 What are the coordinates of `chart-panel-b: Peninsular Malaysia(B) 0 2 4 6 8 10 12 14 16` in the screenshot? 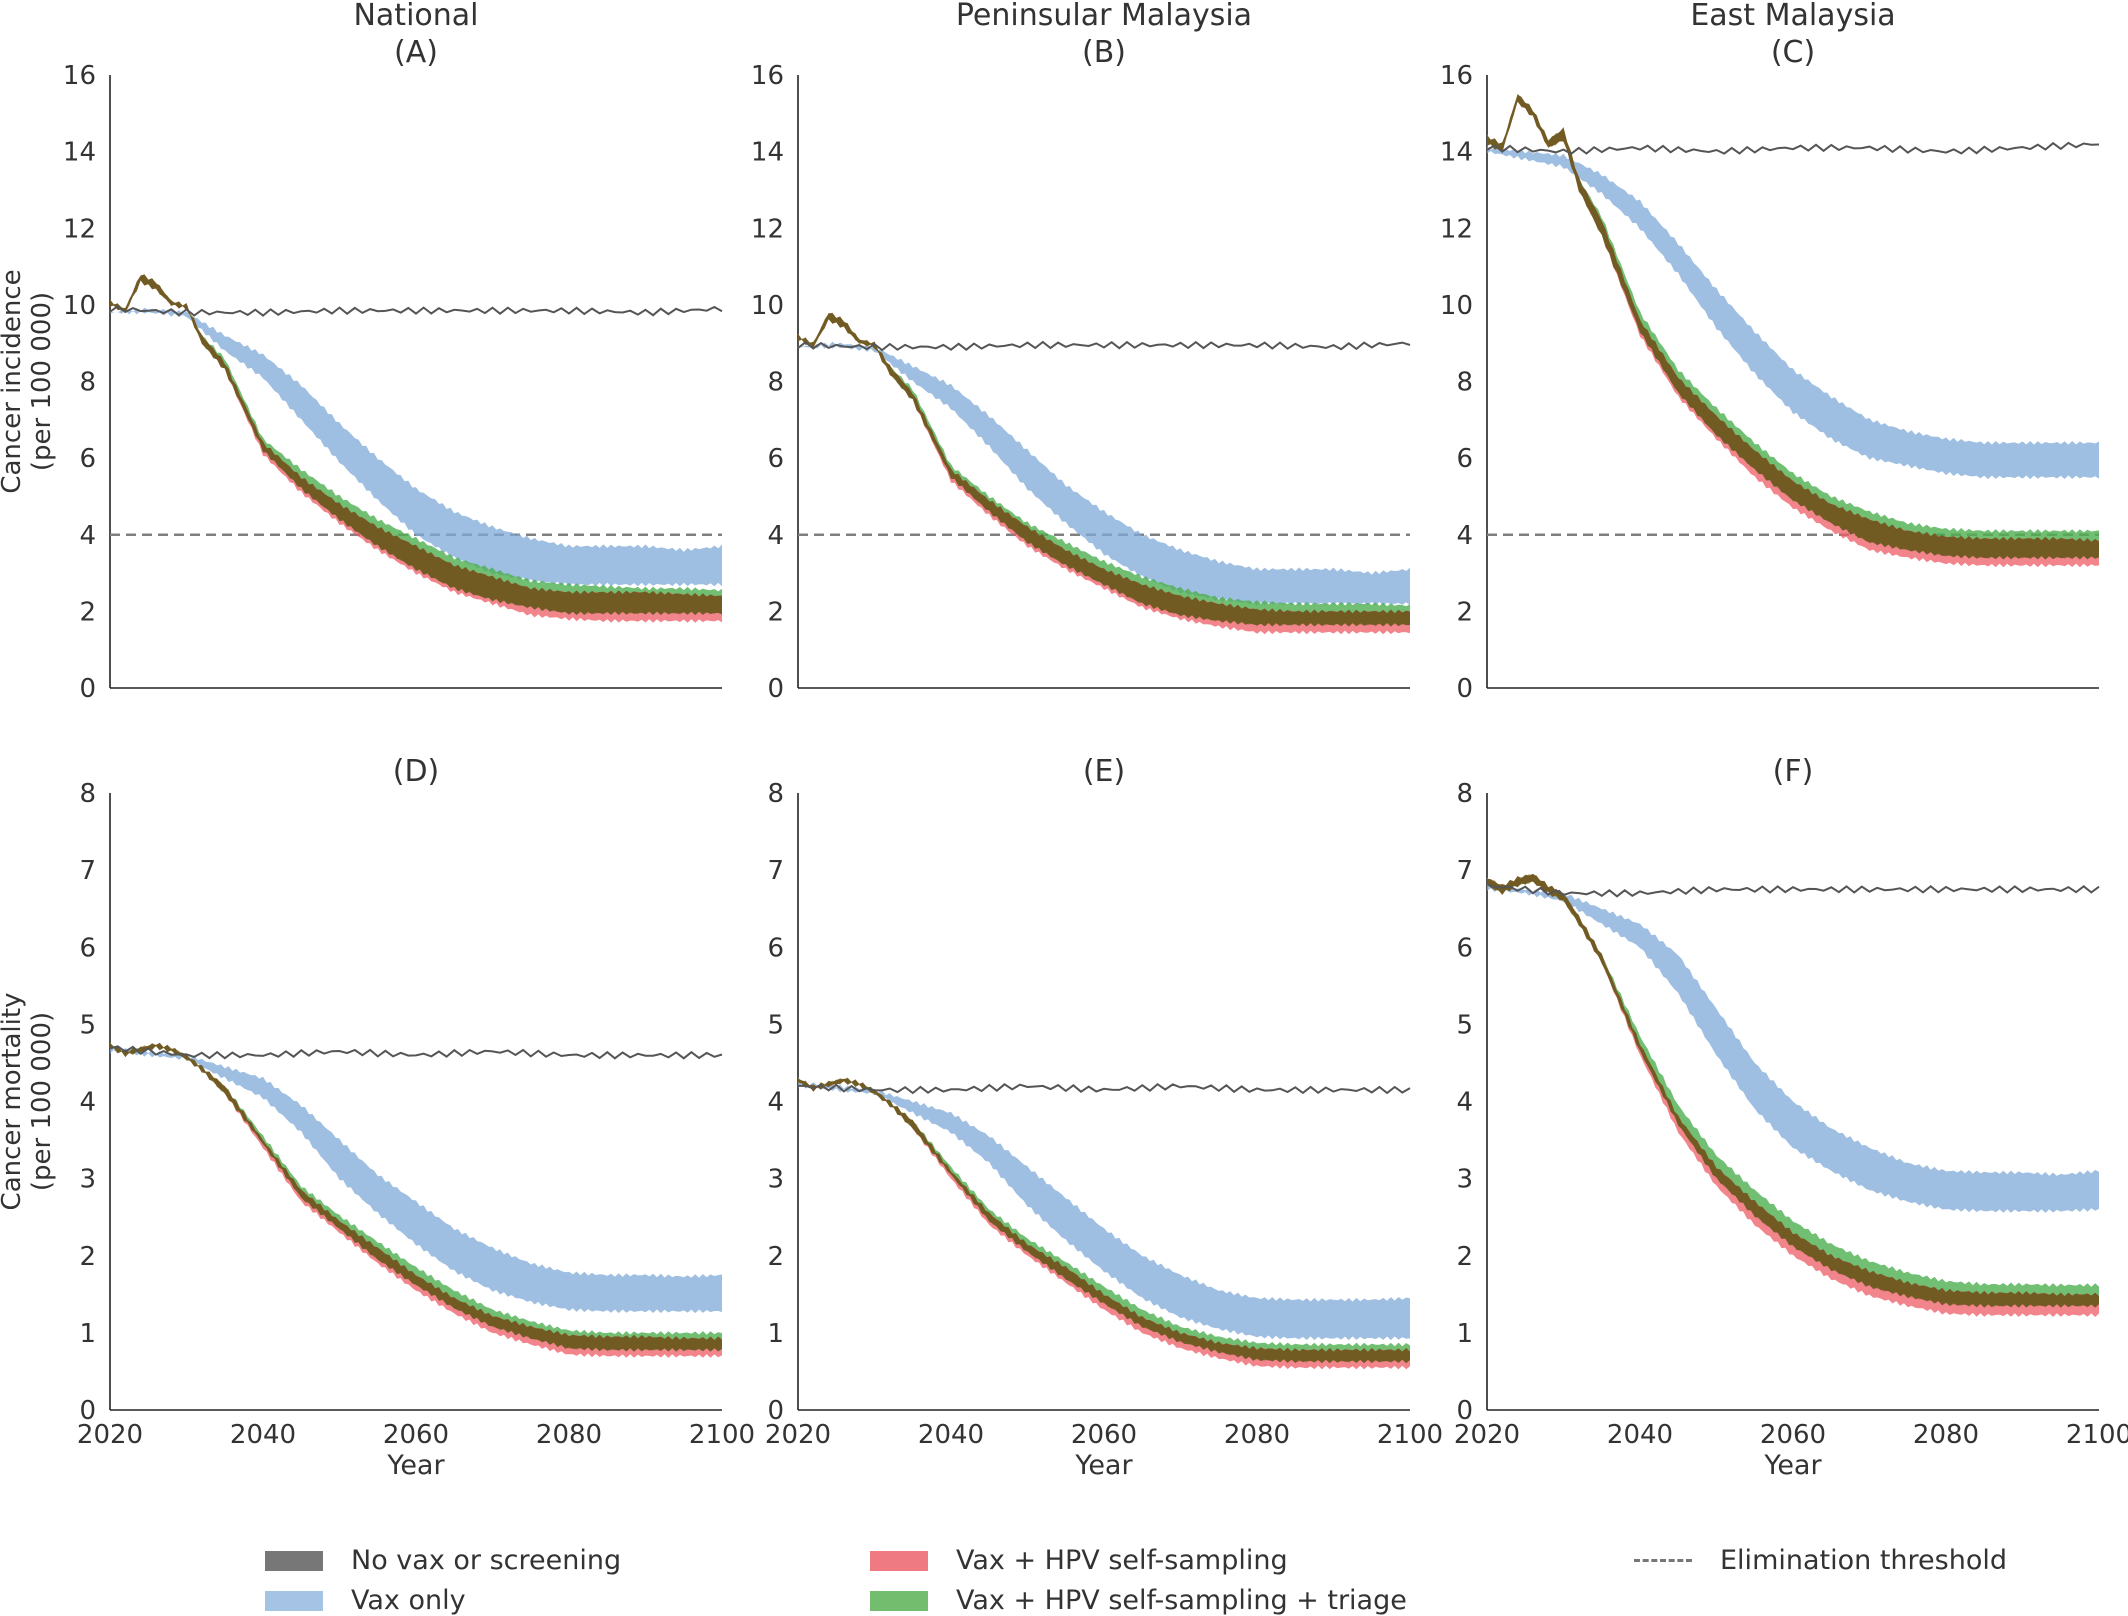 It's located at (1081, 352).